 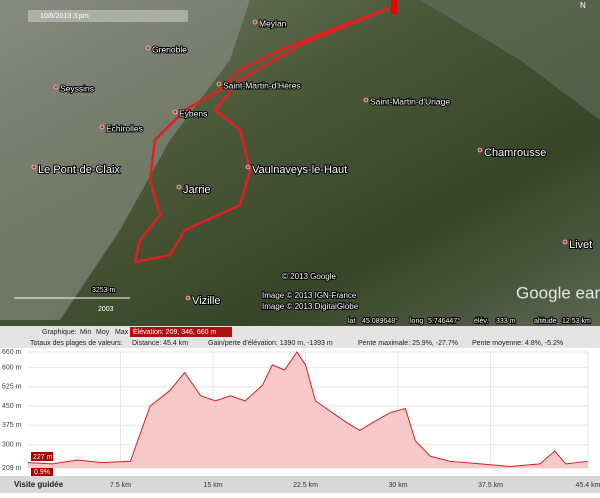 I want to click on x-tick-label: 15 km, so click(x=212, y=485).